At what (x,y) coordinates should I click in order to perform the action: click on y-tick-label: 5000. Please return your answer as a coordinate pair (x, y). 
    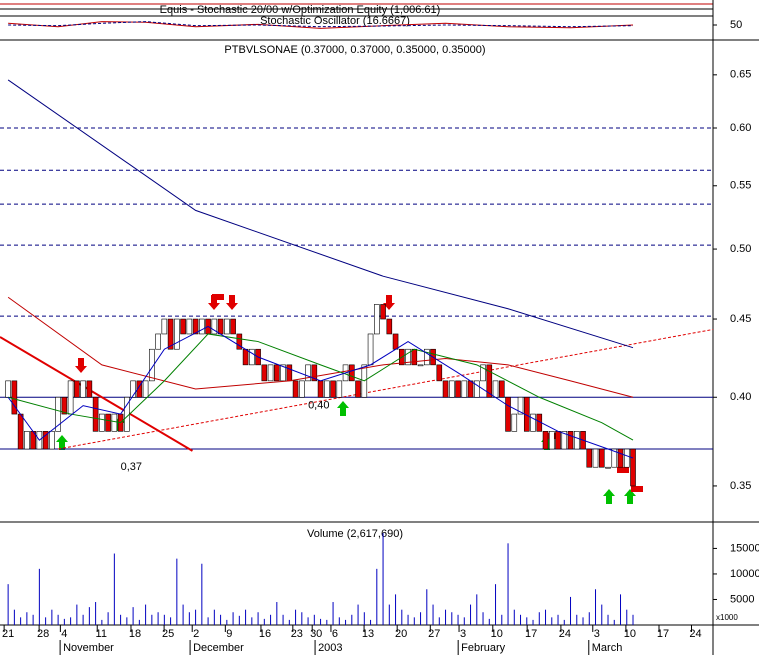
    Looking at the image, I should click on (742, 599).